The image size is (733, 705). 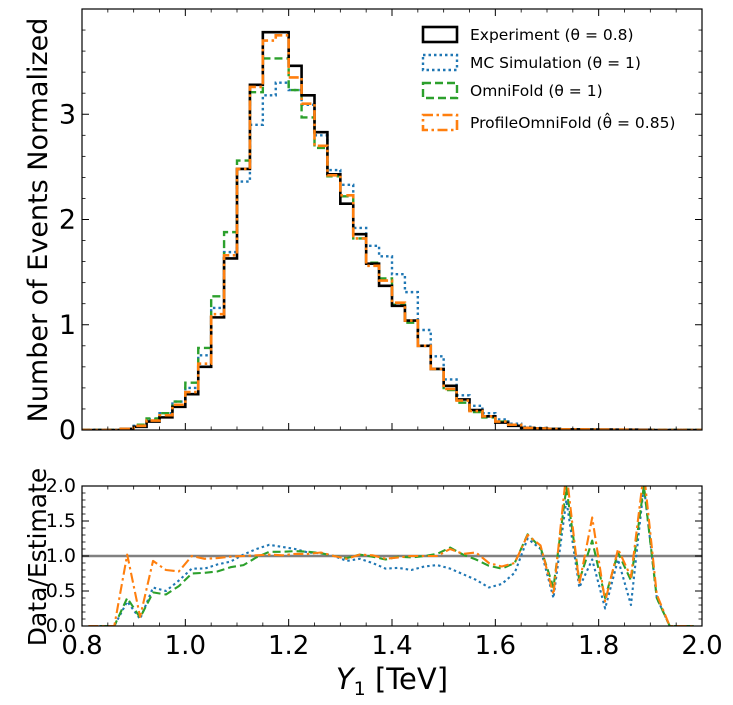 What do you see at coordinates (81, 646) in the screenshot?
I see `x-tick-label: 0.8` at bounding box center [81, 646].